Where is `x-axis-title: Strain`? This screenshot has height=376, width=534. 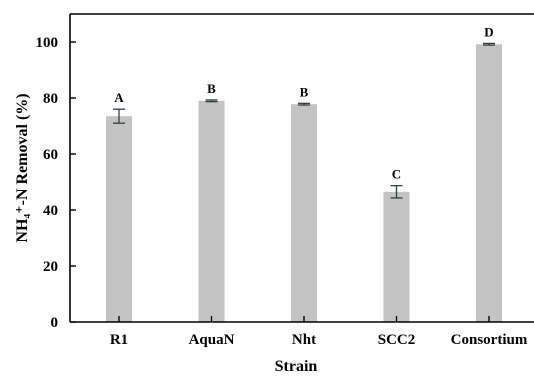
x-axis-title: Strain is located at coordinates (296, 366).